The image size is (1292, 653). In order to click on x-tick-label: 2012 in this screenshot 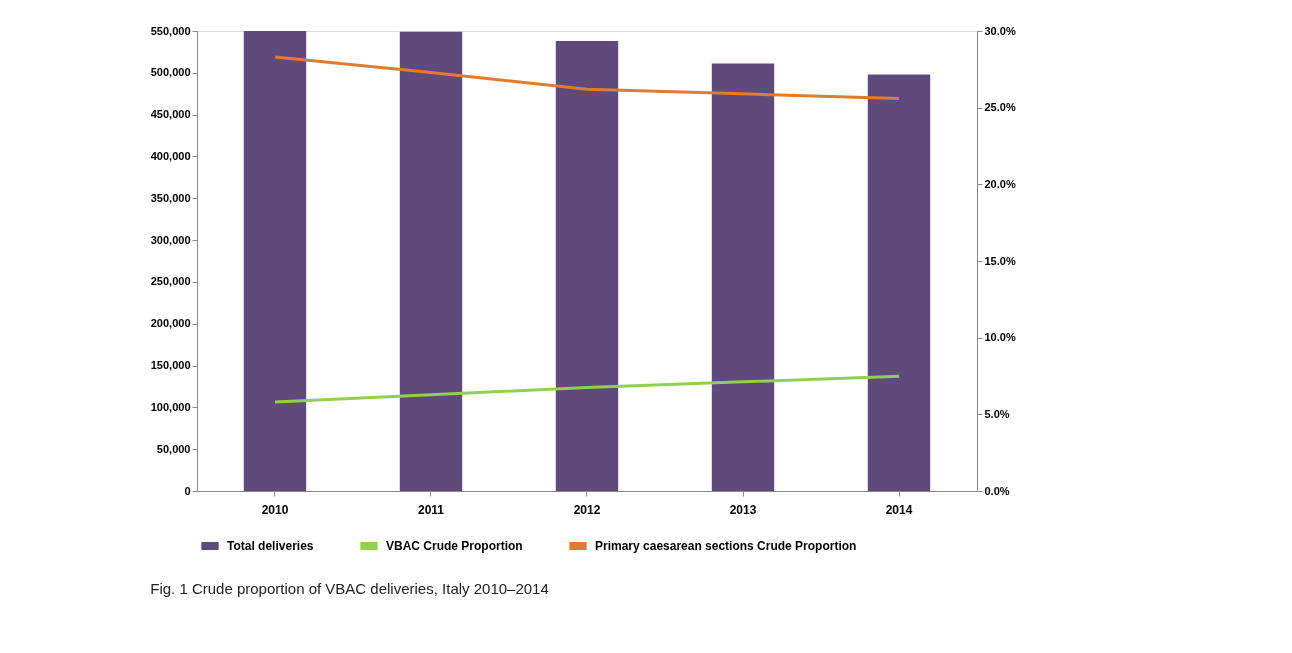, I will do `click(587, 509)`.